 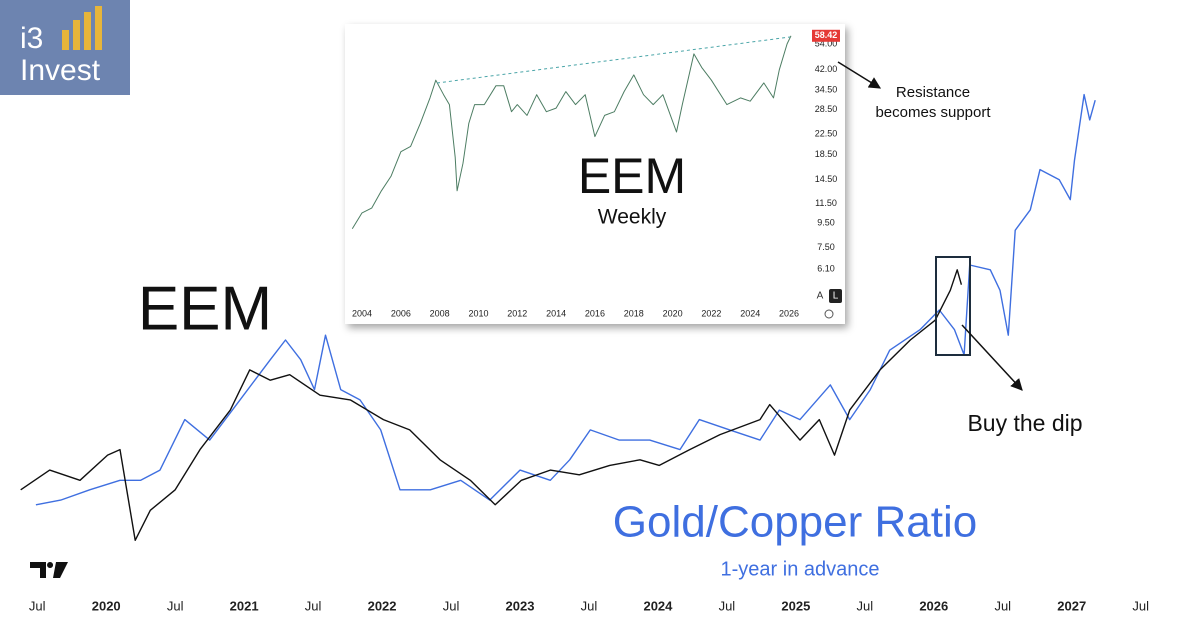 What do you see at coordinates (49, 570) in the screenshot?
I see `tradingview-logo` at bounding box center [49, 570].